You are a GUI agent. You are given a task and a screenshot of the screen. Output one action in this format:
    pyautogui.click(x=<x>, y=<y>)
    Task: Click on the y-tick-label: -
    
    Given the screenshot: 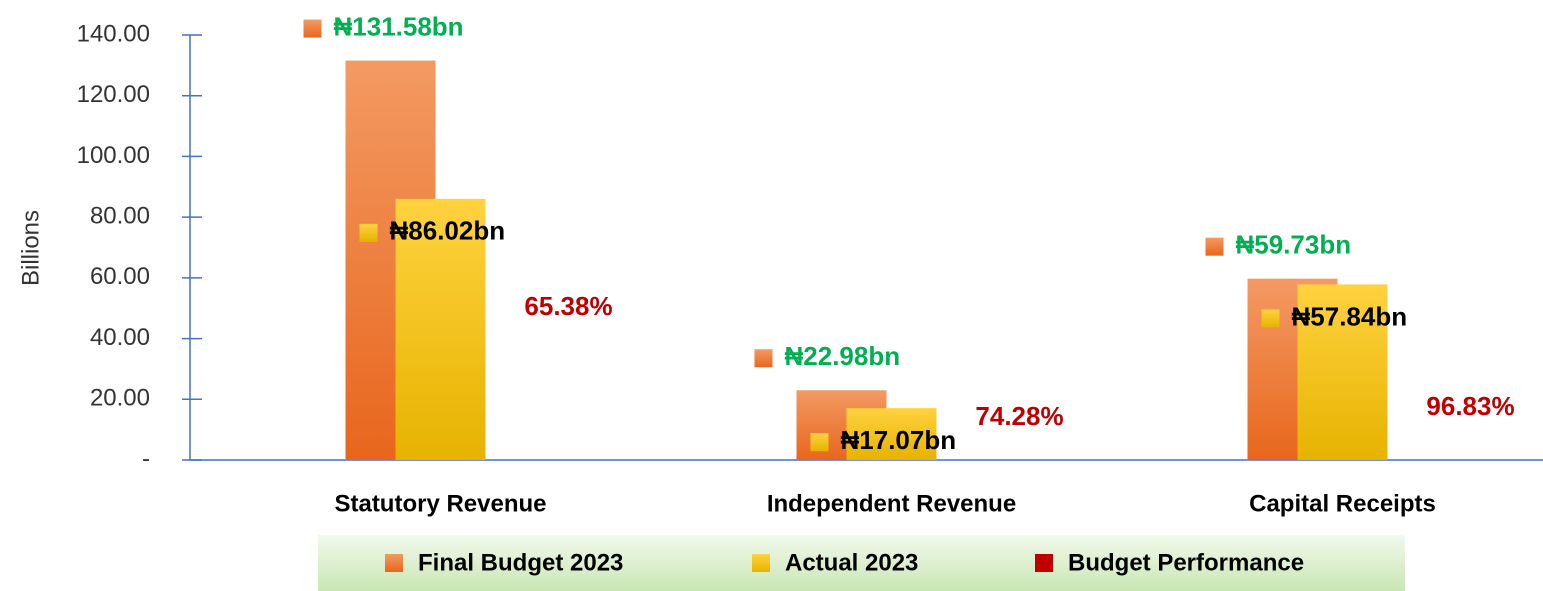 What is the action you would take?
    pyautogui.click(x=146, y=458)
    